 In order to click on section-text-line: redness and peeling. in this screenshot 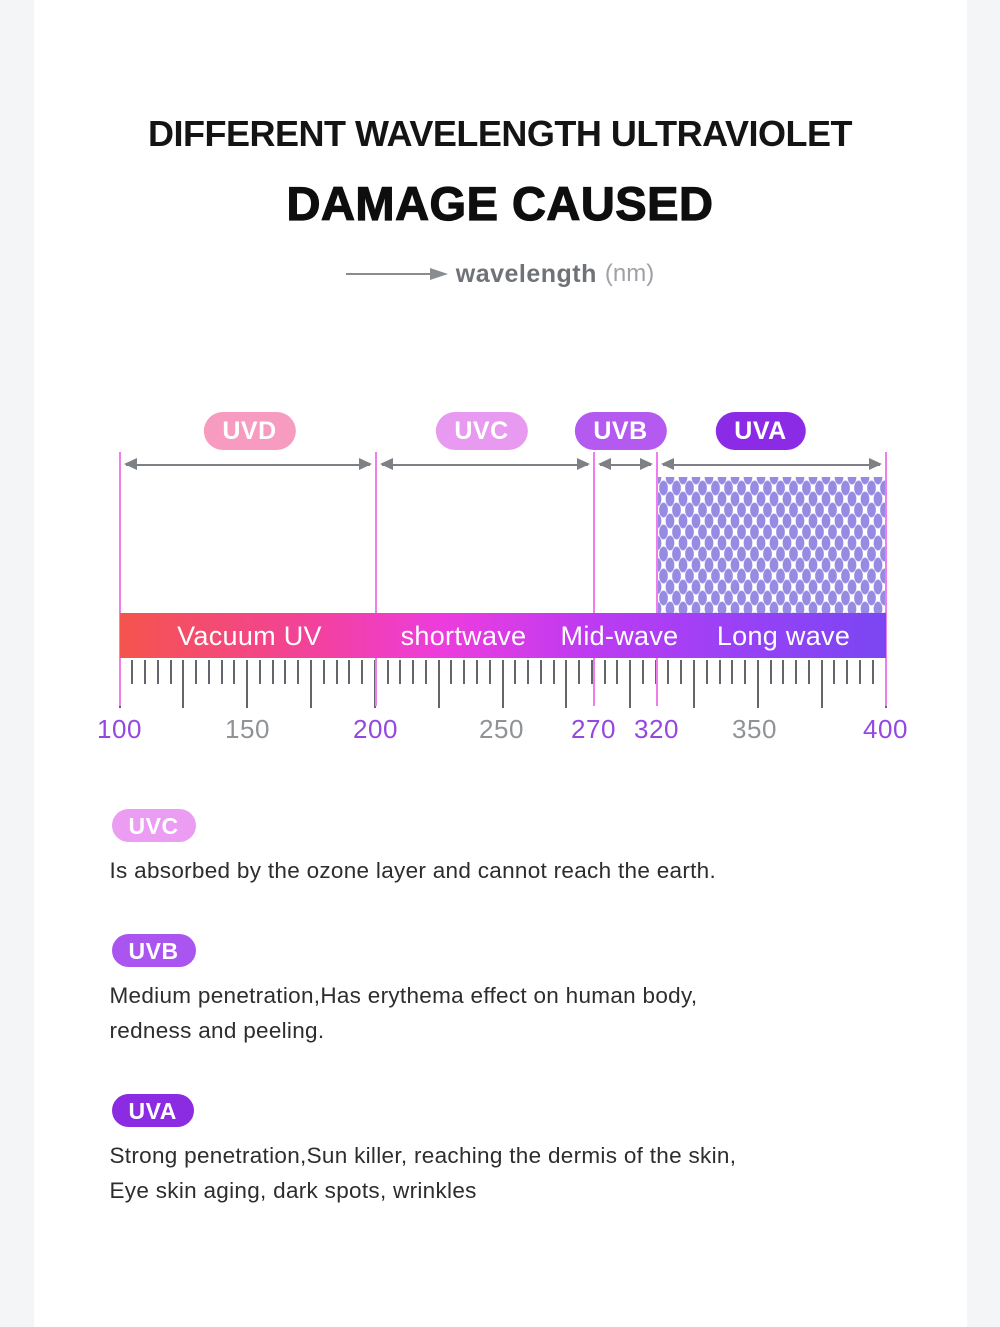, I will do `click(217, 1030)`.